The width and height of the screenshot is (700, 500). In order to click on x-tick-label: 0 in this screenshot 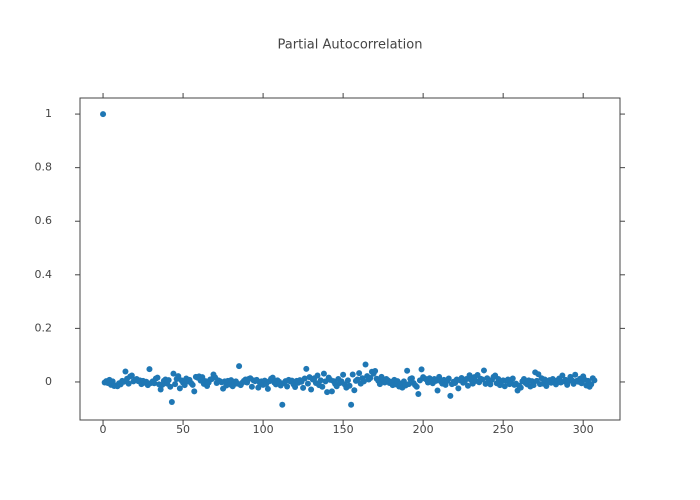, I will do `click(103, 429)`.